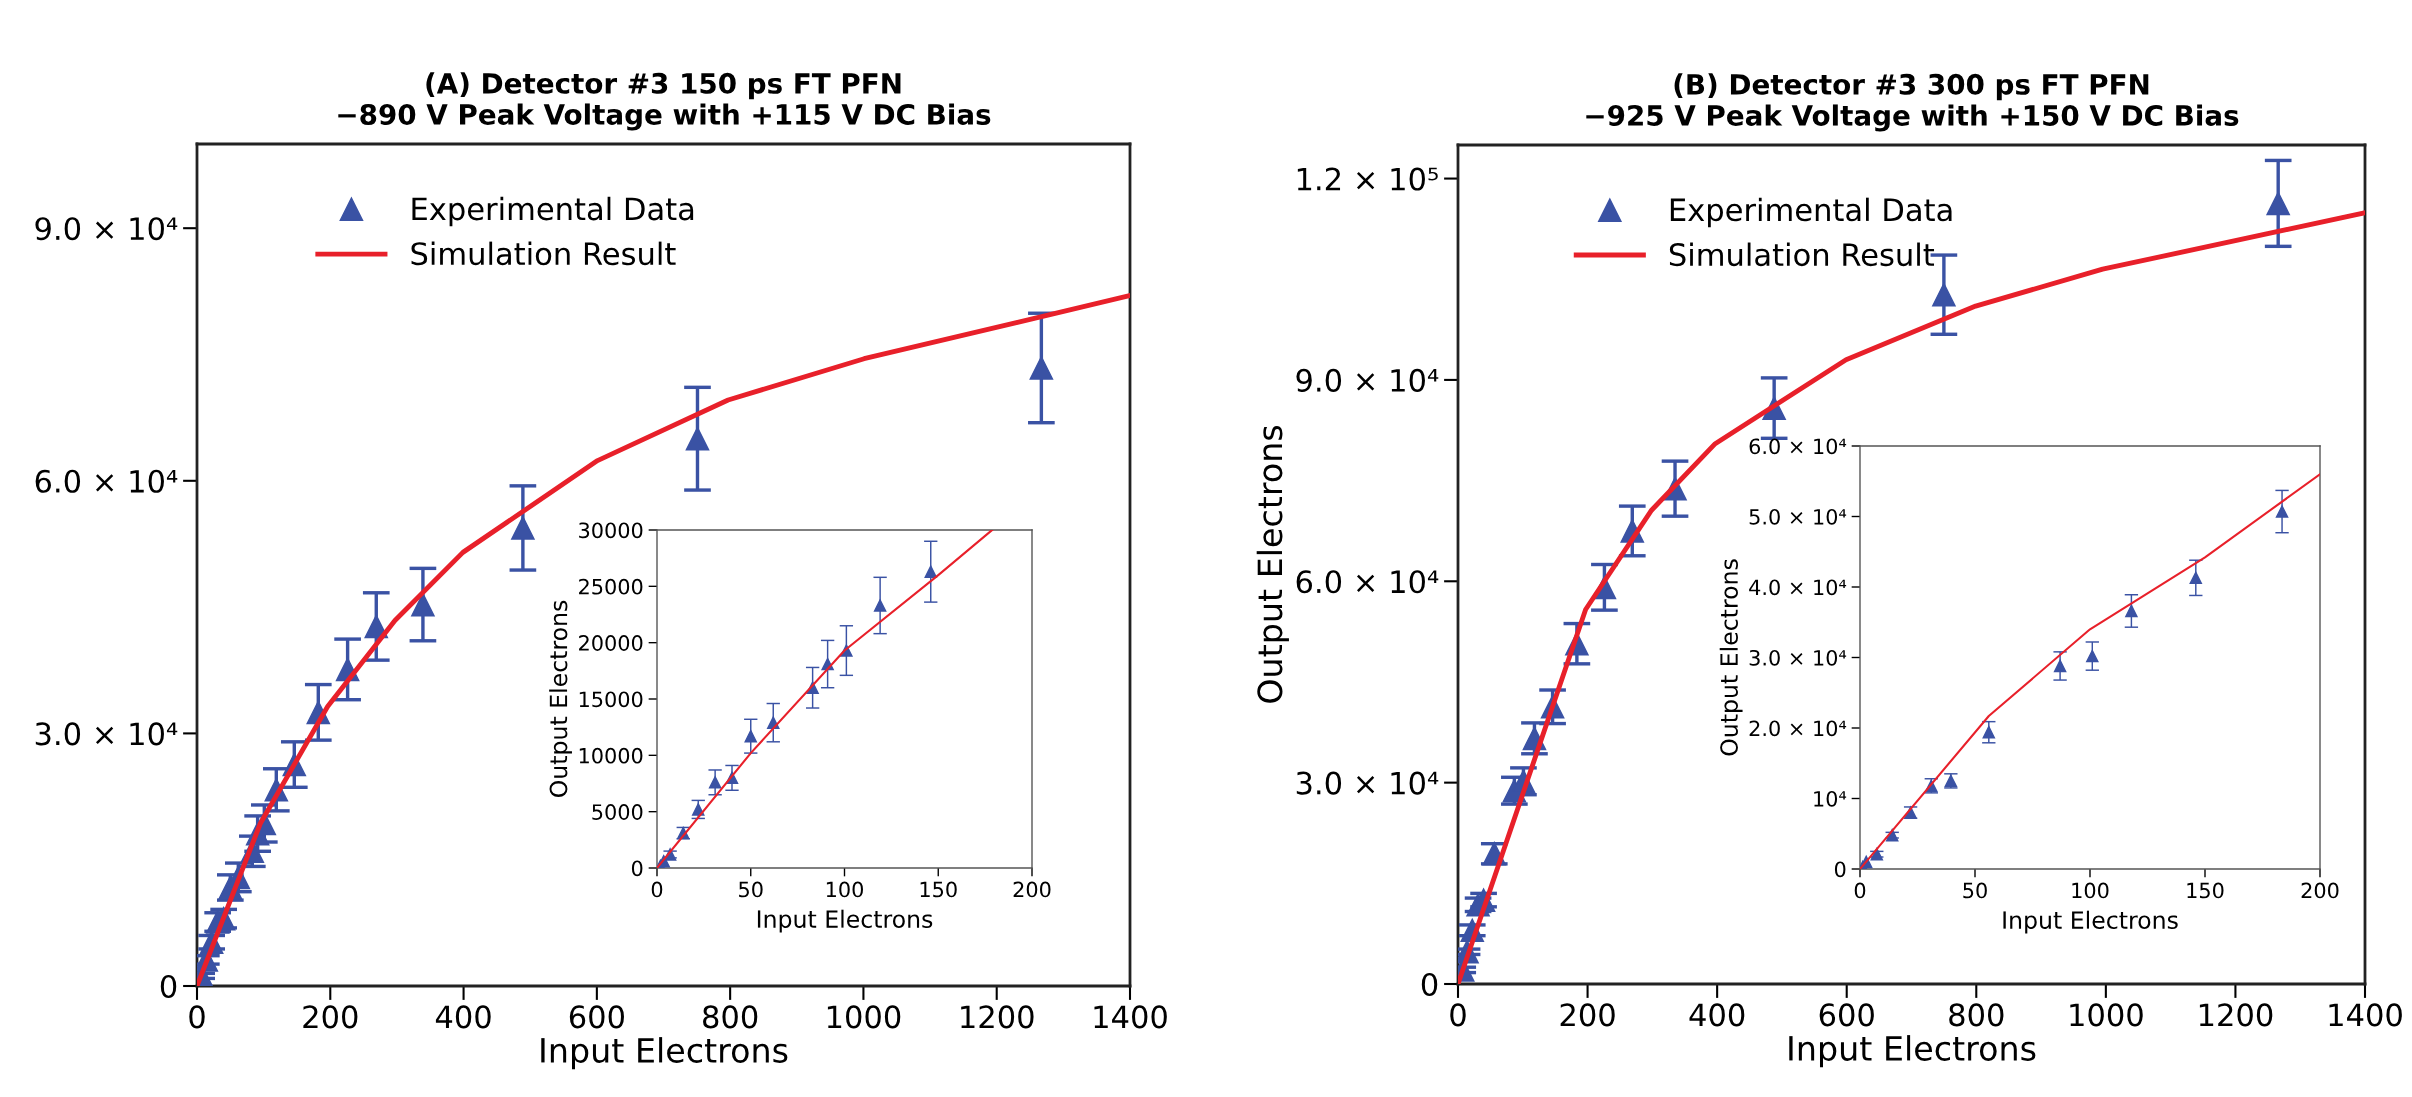  I want to click on y-tick-label: 25000, so click(611, 586).